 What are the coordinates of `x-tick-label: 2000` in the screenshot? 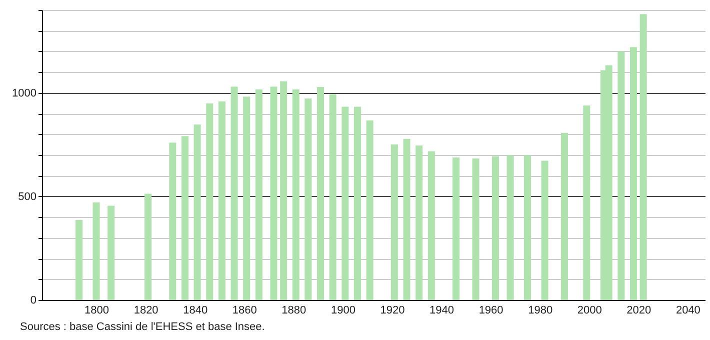 It's located at (589, 310).